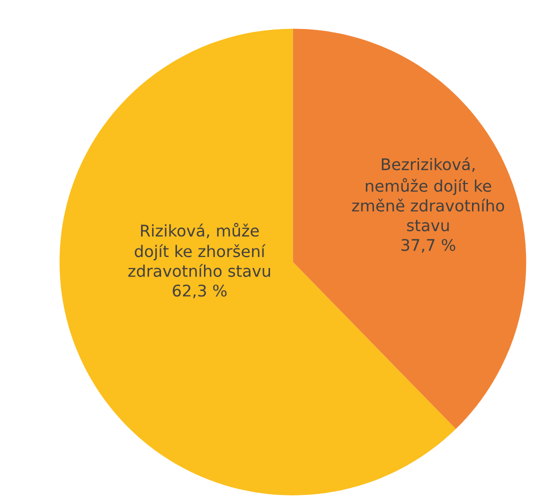 This screenshot has height=501, width=560. I want to click on slice-label: Riziková, může dojít ke zhoršení zdravotního stavu, so click(199, 249).